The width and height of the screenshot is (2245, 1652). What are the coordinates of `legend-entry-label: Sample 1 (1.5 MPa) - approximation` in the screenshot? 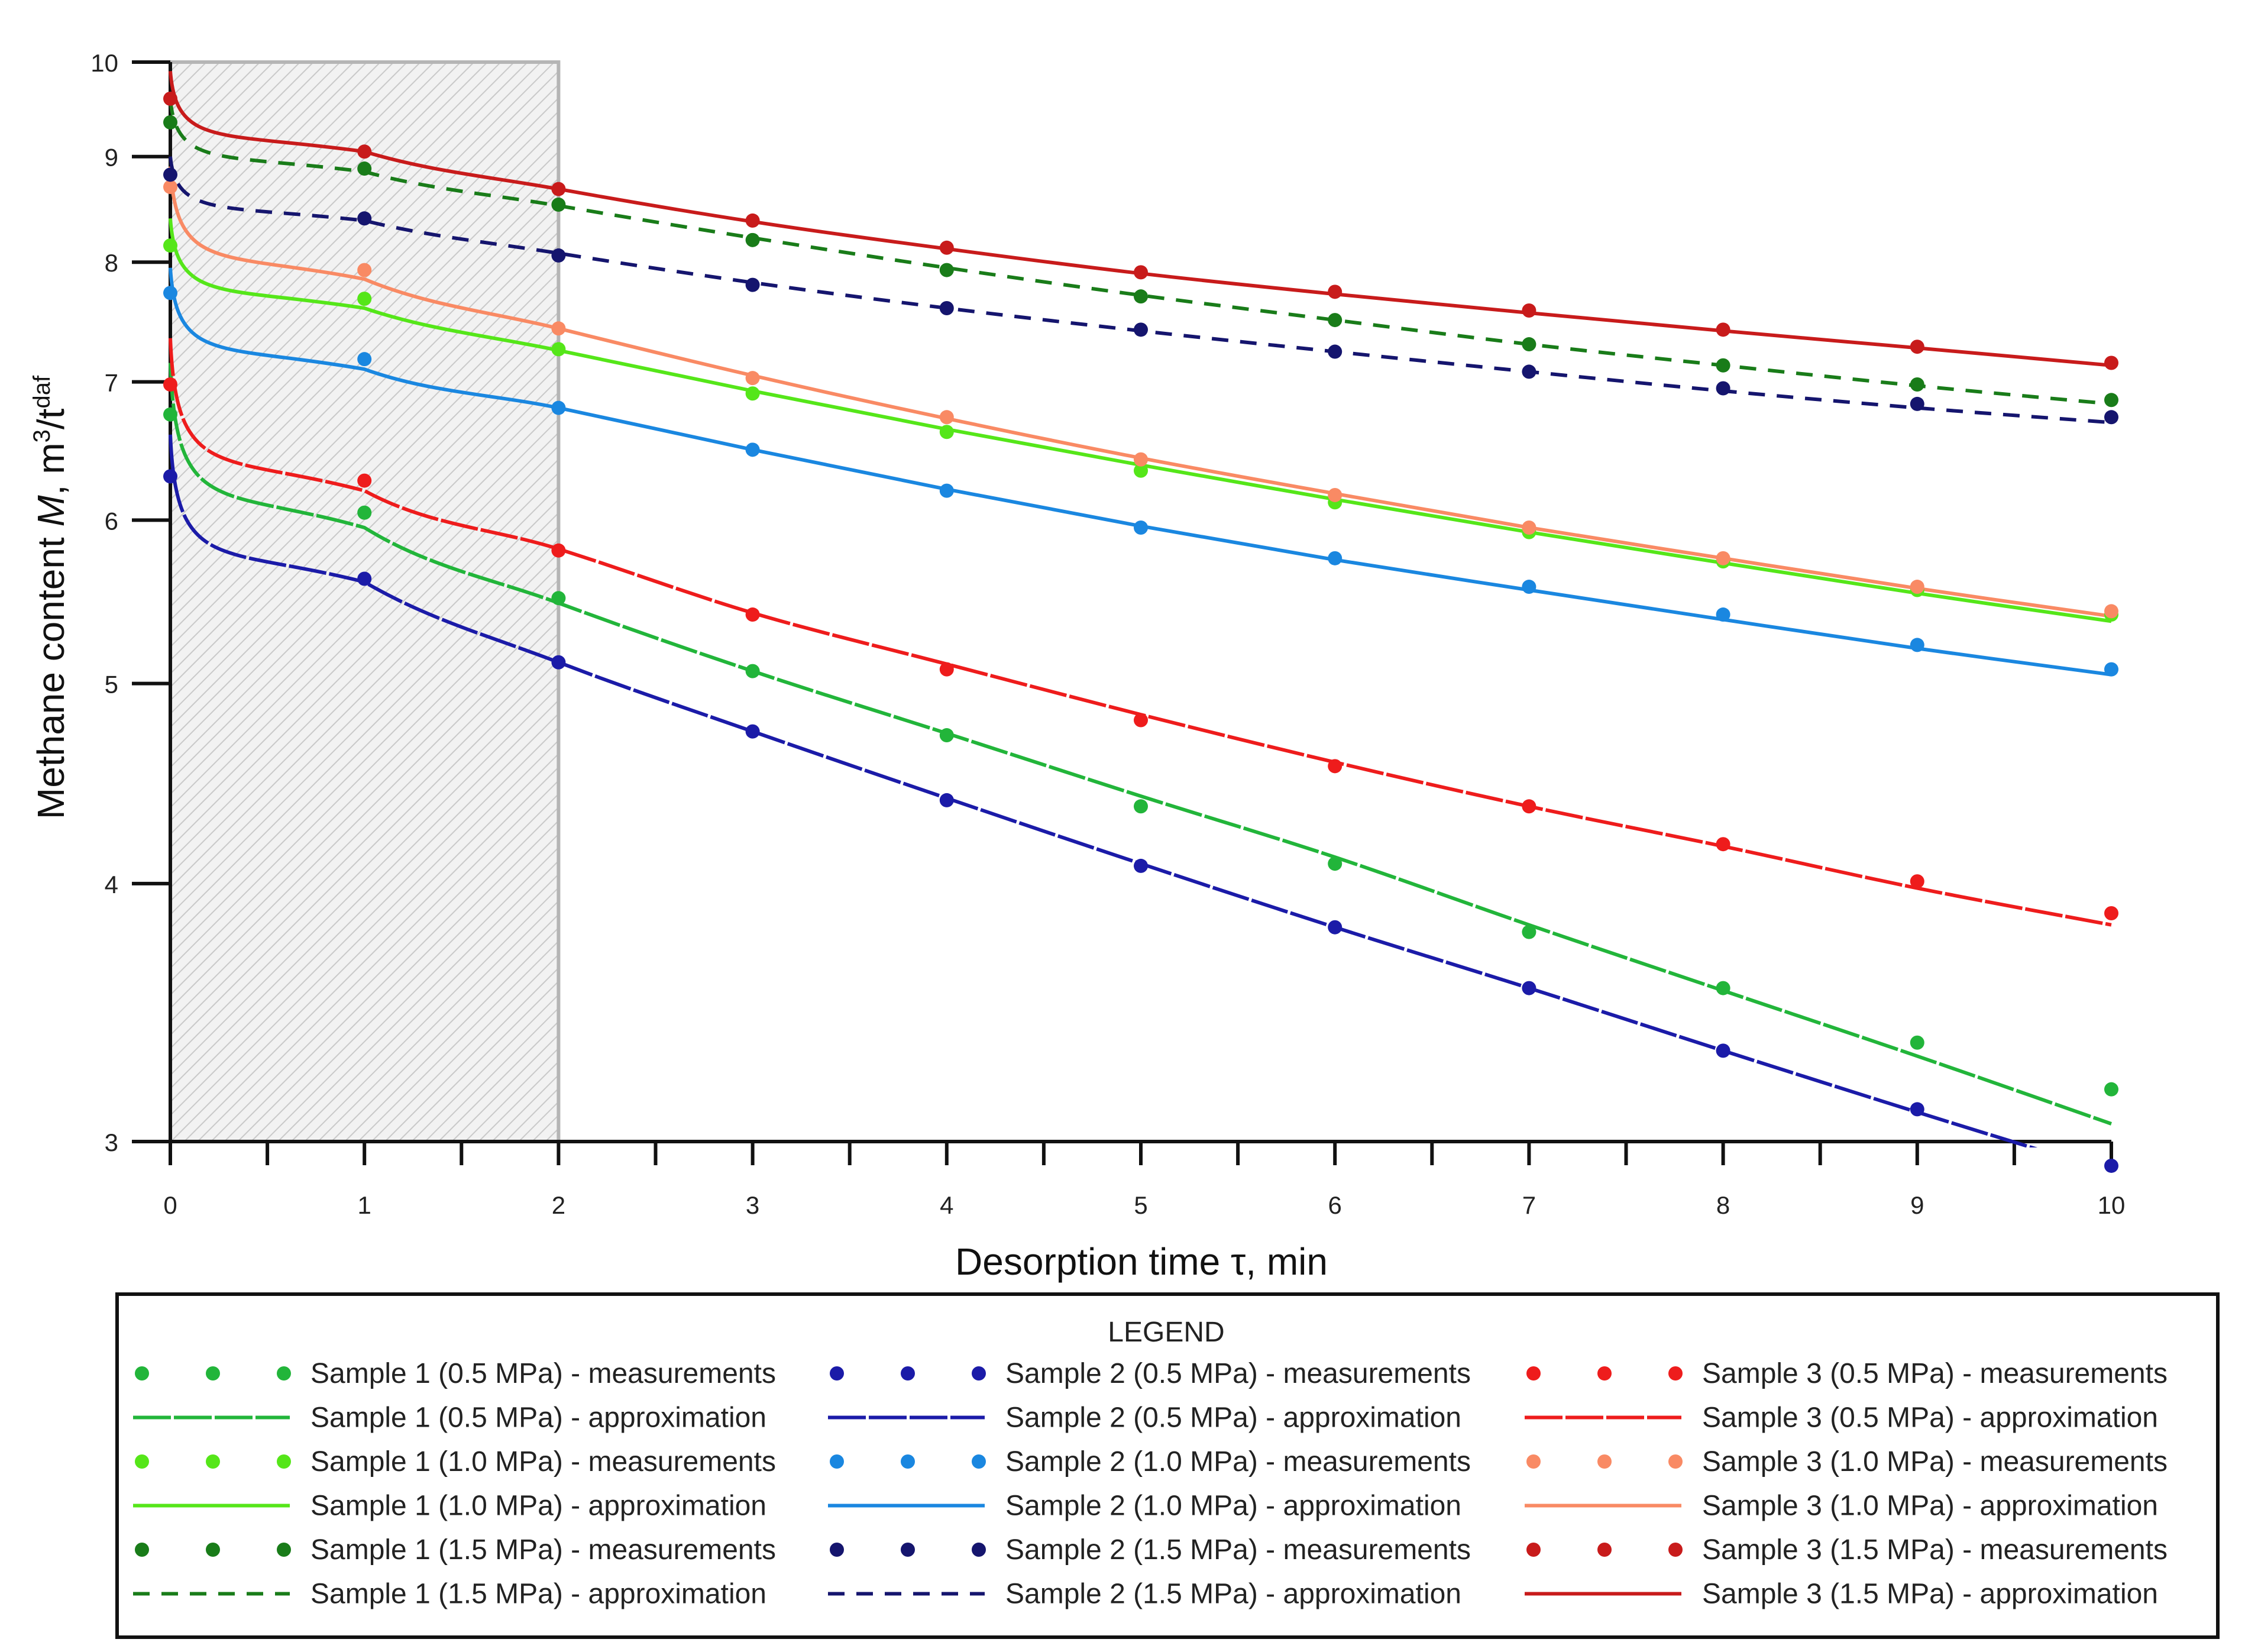 It's located at (538, 1594).